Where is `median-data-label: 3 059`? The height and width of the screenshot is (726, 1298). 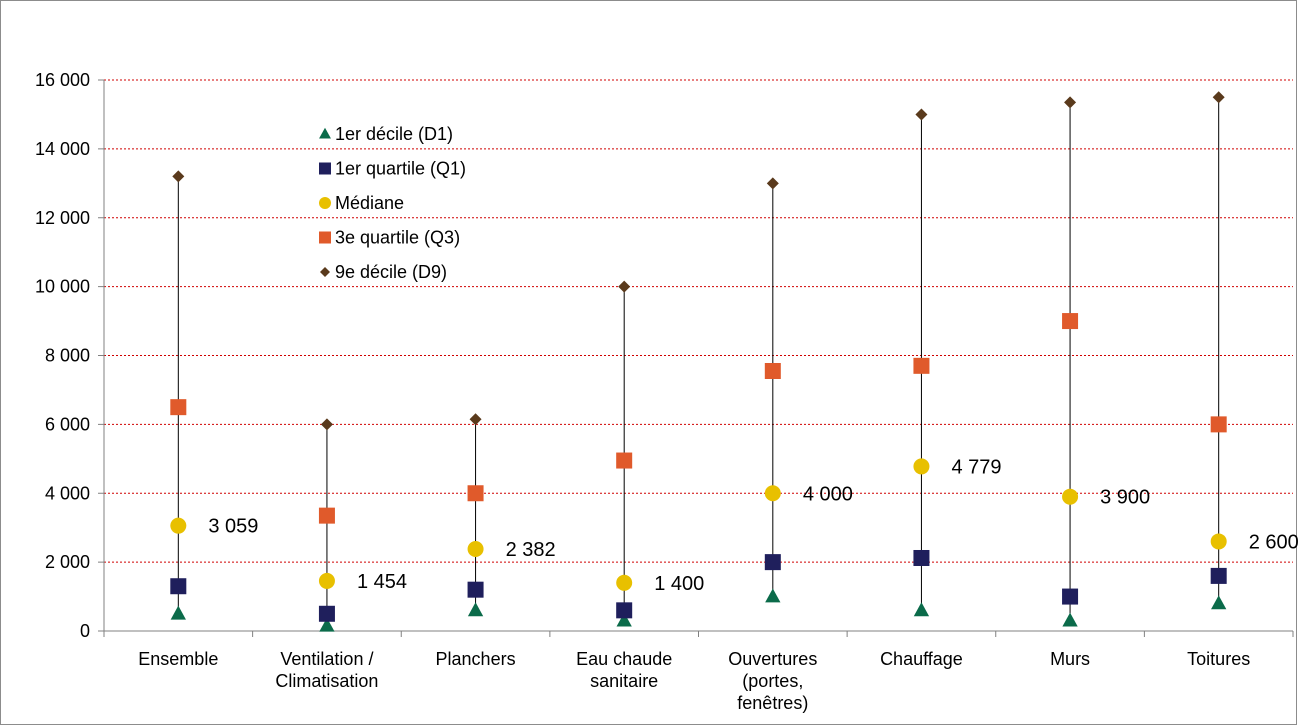
median-data-label: 3 059 is located at coordinates (233, 527).